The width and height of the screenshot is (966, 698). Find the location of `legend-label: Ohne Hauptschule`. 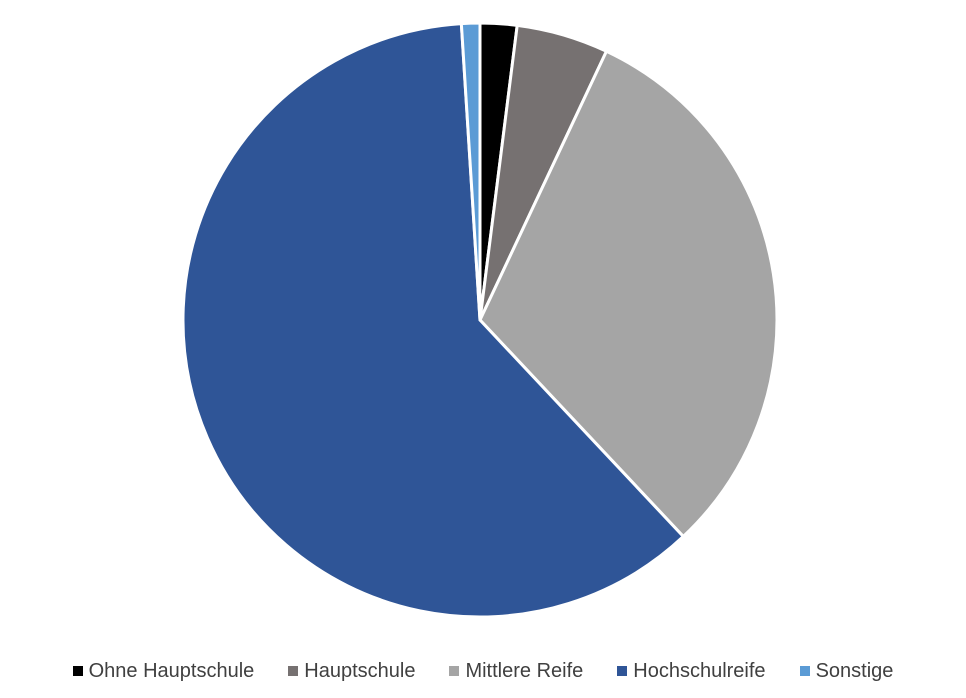

legend-label: Ohne Hauptschule is located at coordinates (171, 670).